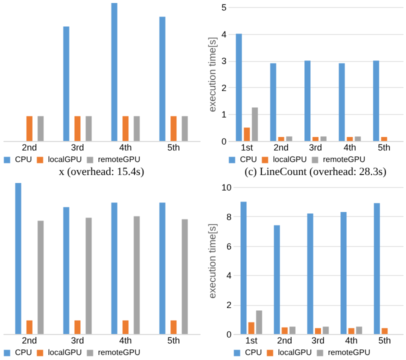 The height and width of the screenshot is (360, 406). Describe the element at coordinates (315, 172) in the screenshot. I see `text: (c) LineCount (overhead: 28.3s)` at that location.